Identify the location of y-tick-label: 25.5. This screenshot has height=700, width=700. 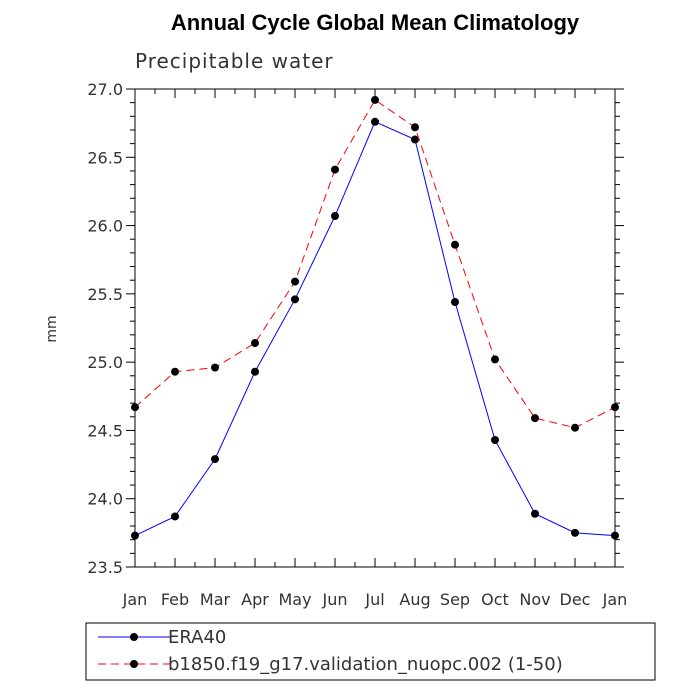
(105, 294).